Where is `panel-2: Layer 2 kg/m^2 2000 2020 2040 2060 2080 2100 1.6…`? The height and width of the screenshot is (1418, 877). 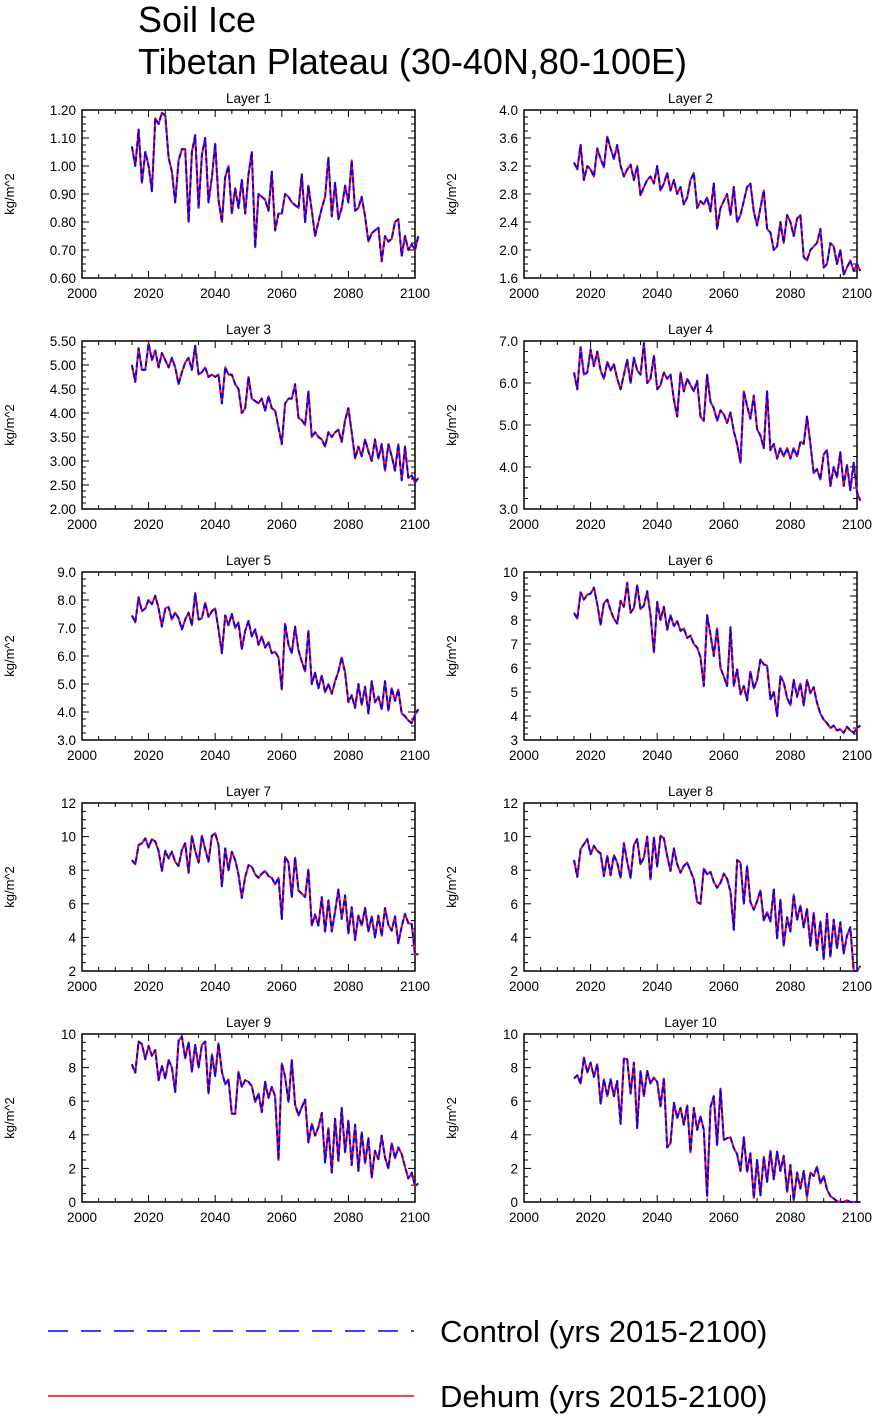
panel-2: Layer 2 kg/m^2 2000 2020 2040 2060 2080 2100 1.6… is located at coordinates (658, 196).